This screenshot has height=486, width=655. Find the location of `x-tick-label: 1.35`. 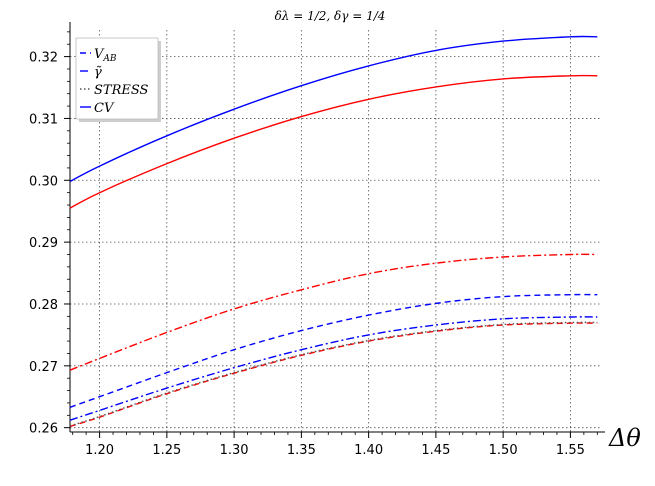

x-tick-label: 1.35 is located at coordinates (301, 450).